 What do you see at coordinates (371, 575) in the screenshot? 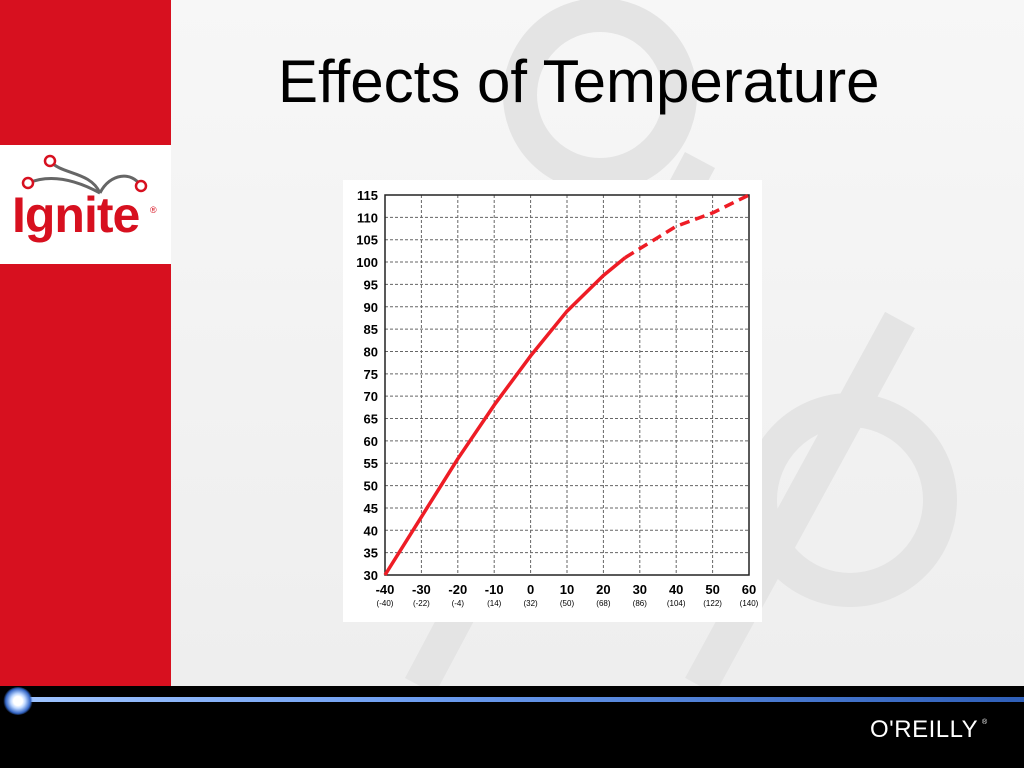
I see `y-tick-label: 30` at bounding box center [371, 575].